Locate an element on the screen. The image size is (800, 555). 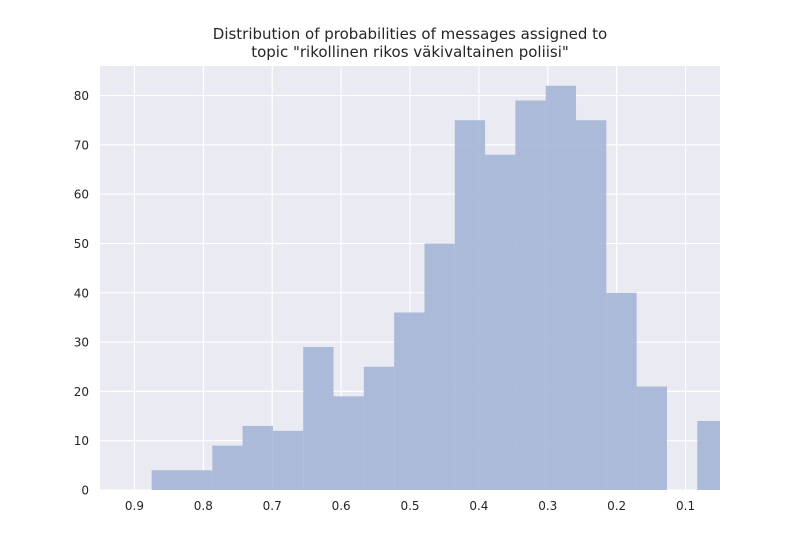
y-tick-label: 10 is located at coordinates (81, 441).